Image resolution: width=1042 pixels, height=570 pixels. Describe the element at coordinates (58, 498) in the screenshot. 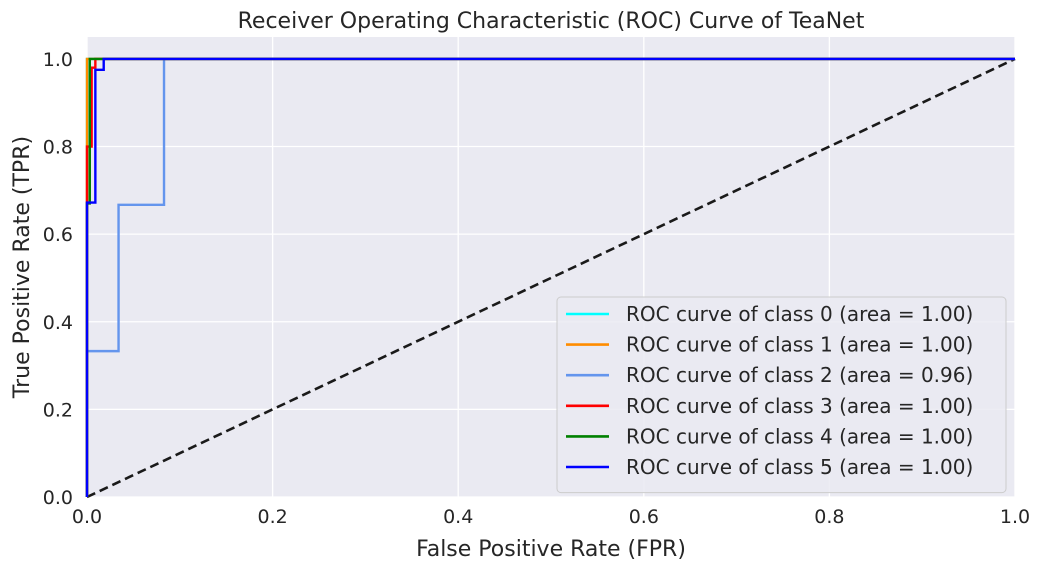

I see `y-tick-label: 0.0` at that location.